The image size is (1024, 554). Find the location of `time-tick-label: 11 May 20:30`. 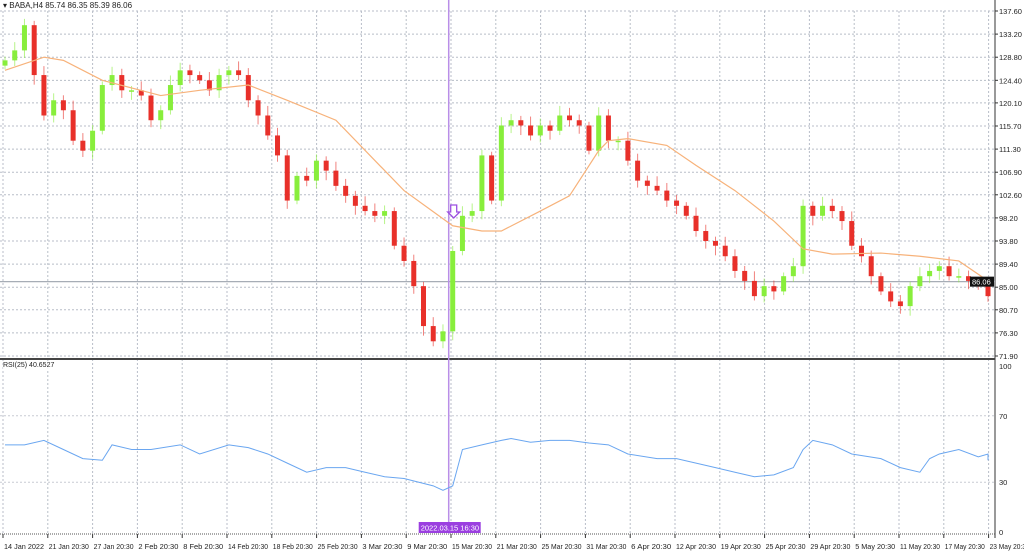

time-tick-label: 11 May 20:30 is located at coordinates (920, 546).